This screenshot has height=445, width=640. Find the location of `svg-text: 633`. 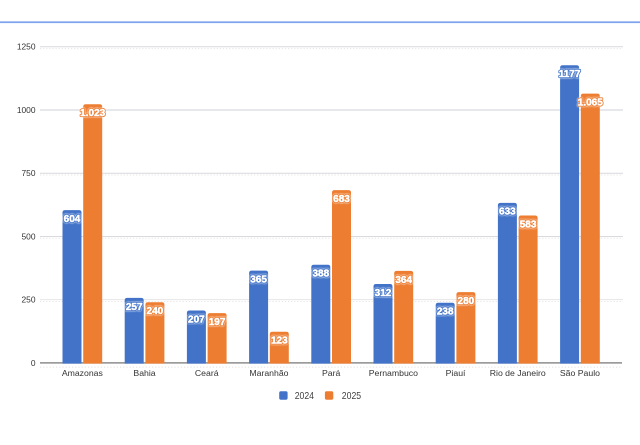

svg-text: 633 is located at coordinates (507, 212).